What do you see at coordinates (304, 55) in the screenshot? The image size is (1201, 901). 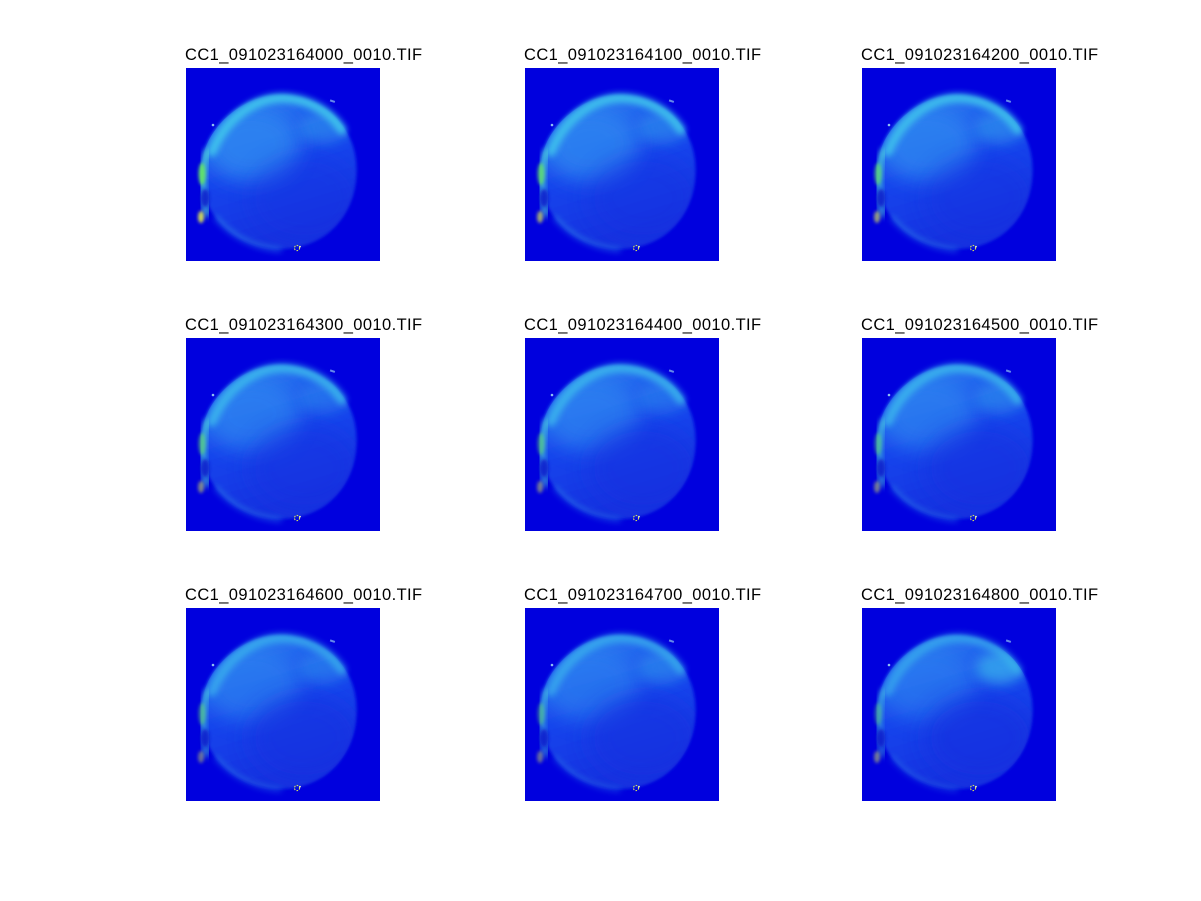 I see `subplot-title: CC1_091023164000_0010.TIF` at bounding box center [304, 55].